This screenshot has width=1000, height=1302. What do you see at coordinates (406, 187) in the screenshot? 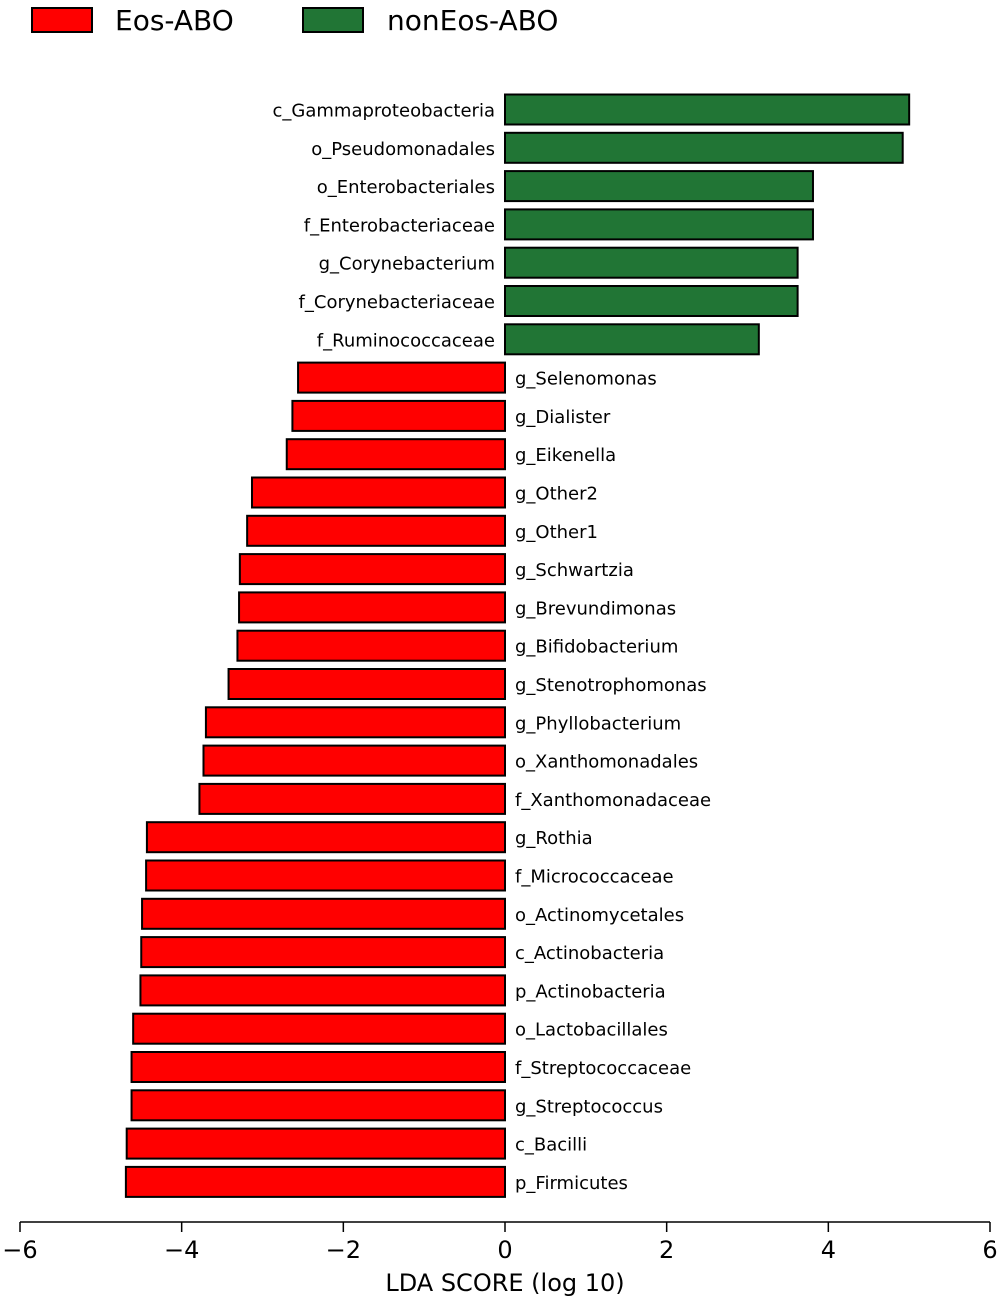
I see `bar-label-o-enterobacteriales: o_Enterobacteriales` at bounding box center [406, 187].